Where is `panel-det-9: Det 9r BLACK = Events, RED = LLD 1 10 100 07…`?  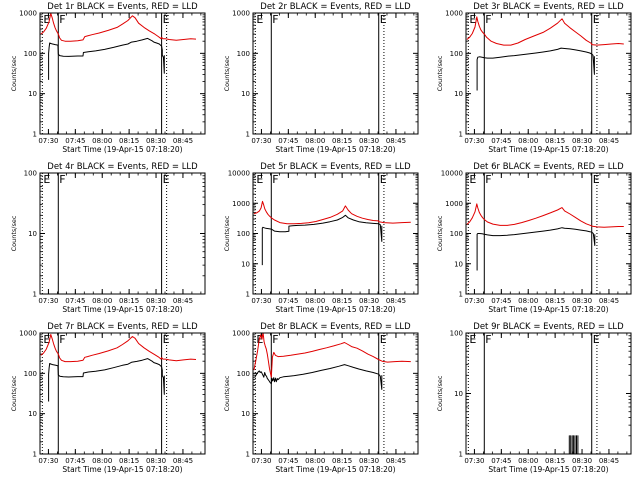 panel-det-9: Det 9r BLACK = Events, RED = LLD 1 10 100 07… is located at coordinates (534, 398).